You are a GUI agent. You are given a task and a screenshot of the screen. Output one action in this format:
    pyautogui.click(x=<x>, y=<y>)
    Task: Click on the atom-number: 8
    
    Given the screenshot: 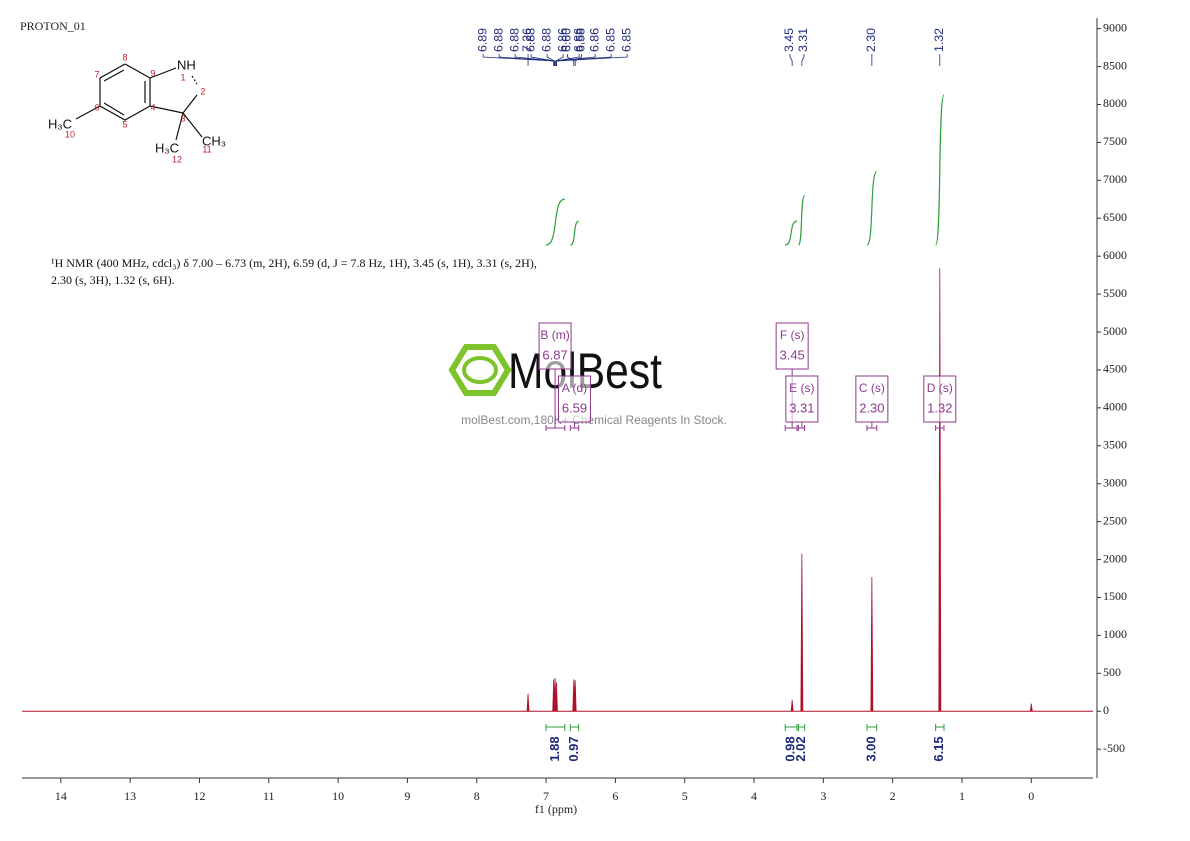 What is the action you would take?
    pyautogui.click(x=124, y=57)
    